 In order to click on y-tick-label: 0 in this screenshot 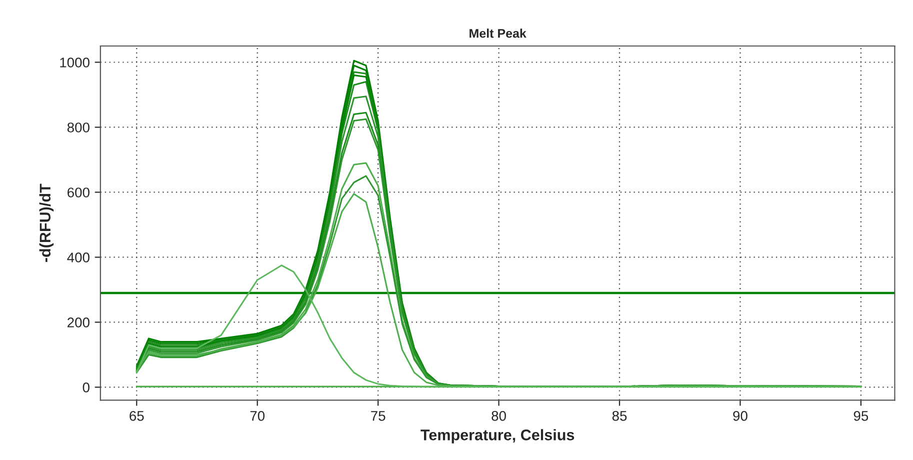, I will do `click(86, 387)`.